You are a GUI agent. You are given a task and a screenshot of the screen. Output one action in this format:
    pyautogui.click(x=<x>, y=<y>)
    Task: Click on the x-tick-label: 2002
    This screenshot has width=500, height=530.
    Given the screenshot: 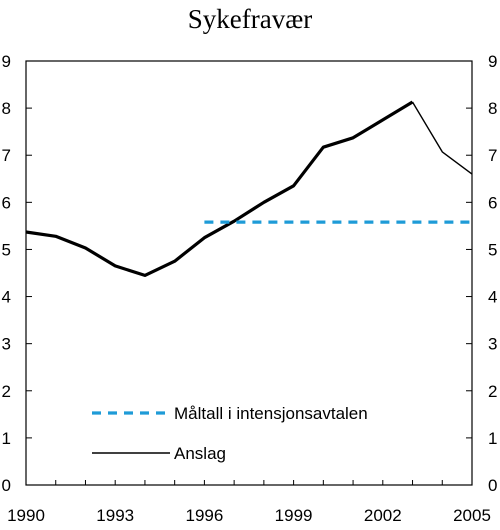 What is the action you would take?
    pyautogui.click(x=383, y=515)
    